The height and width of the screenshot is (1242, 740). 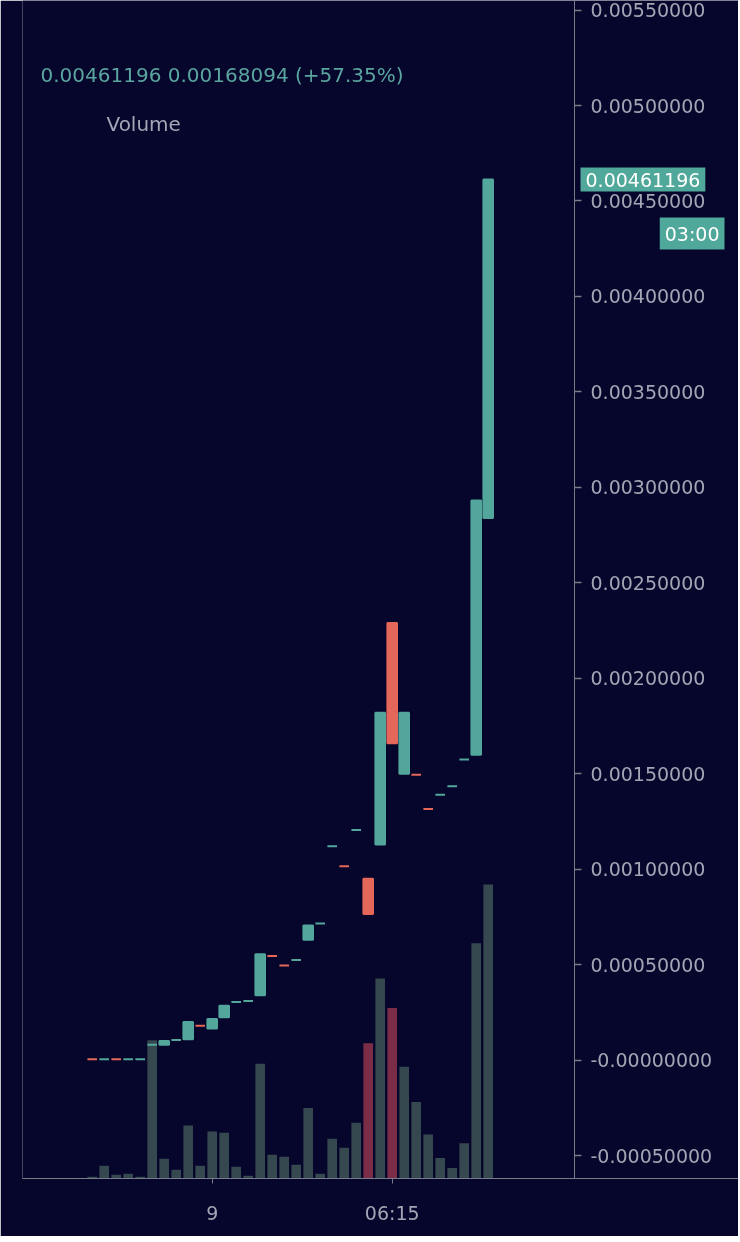 What do you see at coordinates (212, 1212) in the screenshot?
I see `x-tick-label: 9` at bounding box center [212, 1212].